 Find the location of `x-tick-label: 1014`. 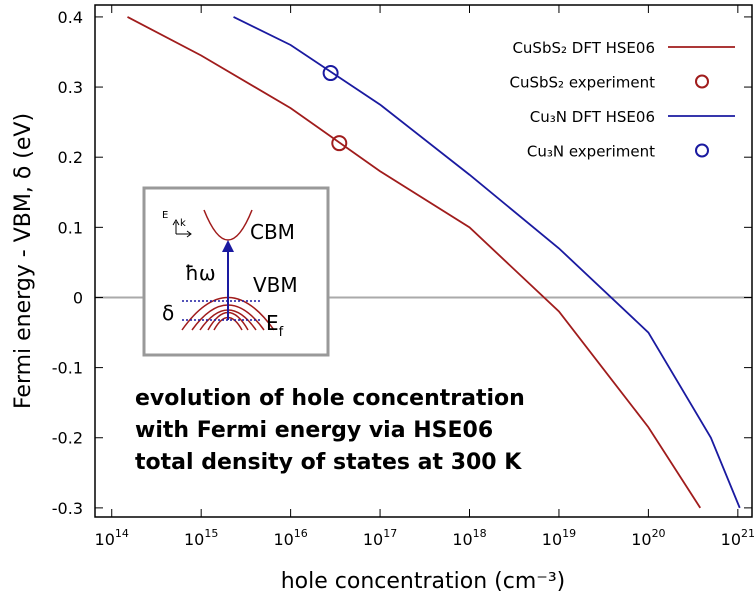

x-tick-label: 1014 is located at coordinates (112, 538).